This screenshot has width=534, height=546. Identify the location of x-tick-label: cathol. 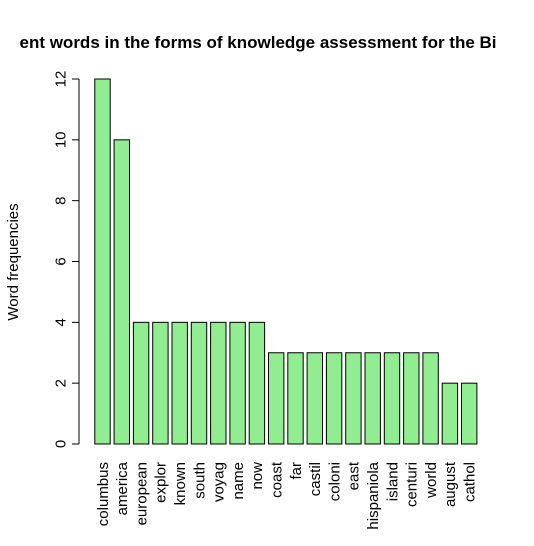
(469, 482).